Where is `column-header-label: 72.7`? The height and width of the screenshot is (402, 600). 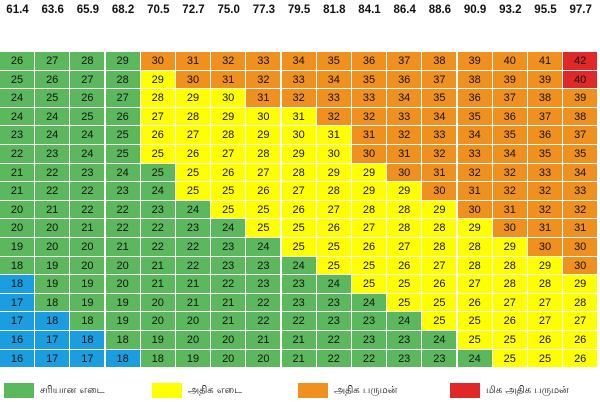 column-header-label: 72.7 is located at coordinates (193, 10).